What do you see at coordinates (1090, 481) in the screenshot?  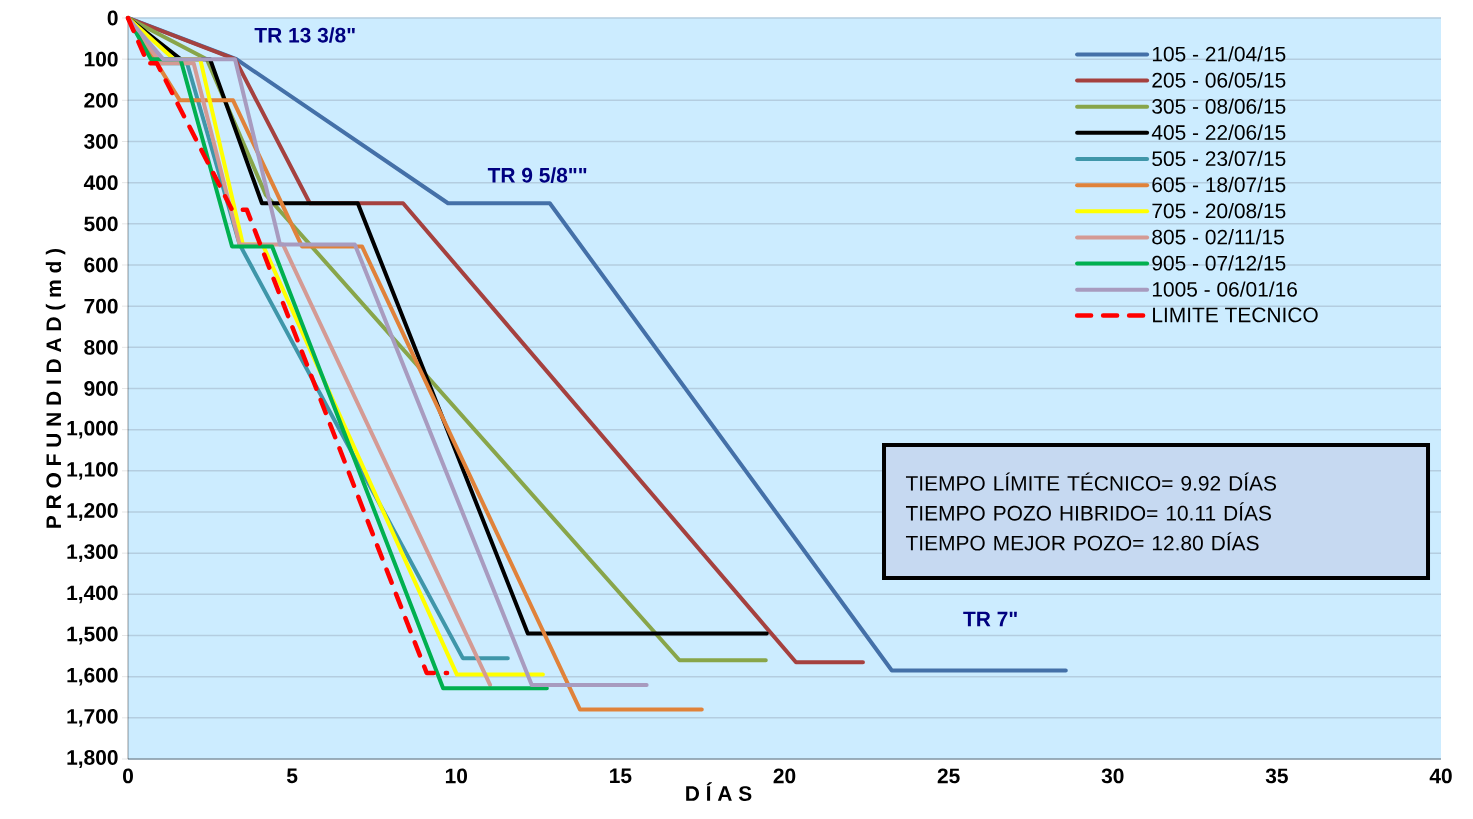 I see `annotation: TIEMPO LÍMITE TÉCNICO= 9.92 DÍAS` at bounding box center [1090, 481].